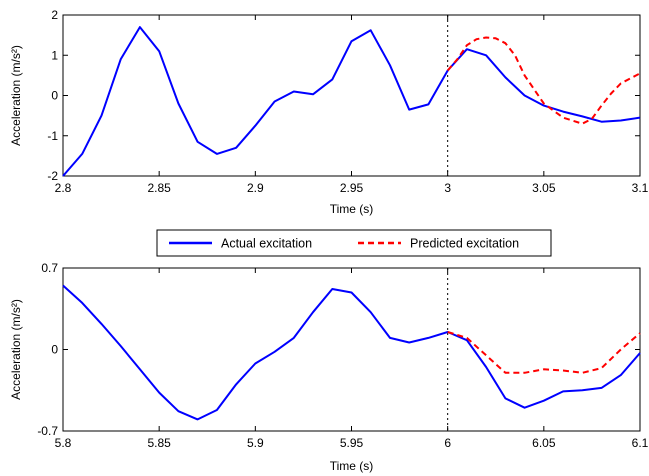  What do you see at coordinates (543, 80) in the screenshot?
I see `top-series-predicted-line` at bounding box center [543, 80].